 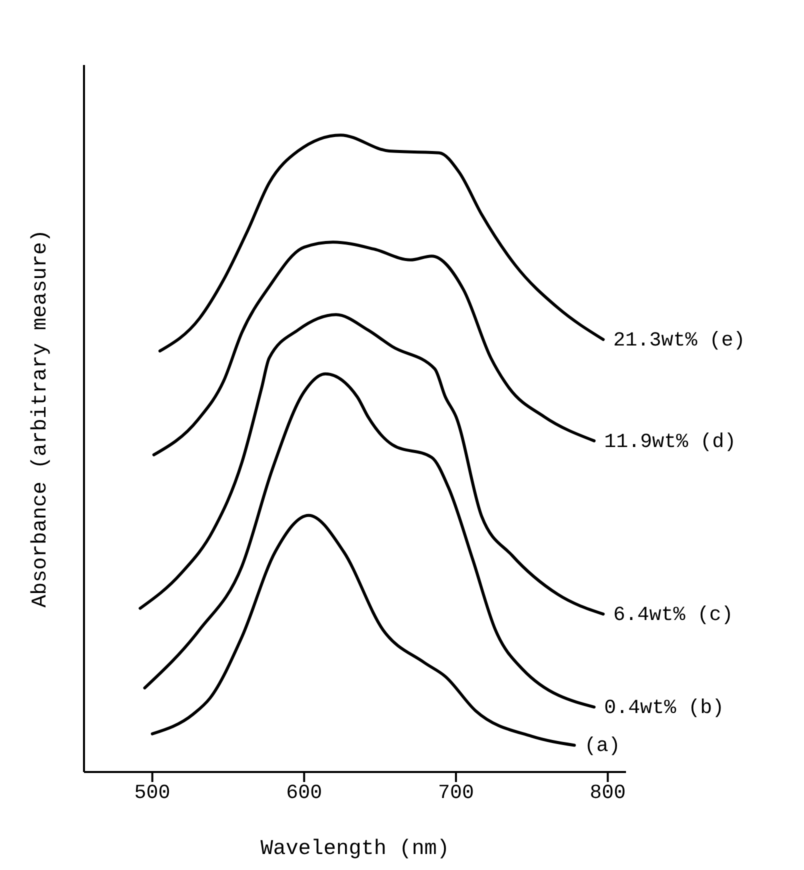 What do you see at coordinates (40, 418) in the screenshot?
I see `y-axis-title: Absorbance (arbitrary measure)` at bounding box center [40, 418].